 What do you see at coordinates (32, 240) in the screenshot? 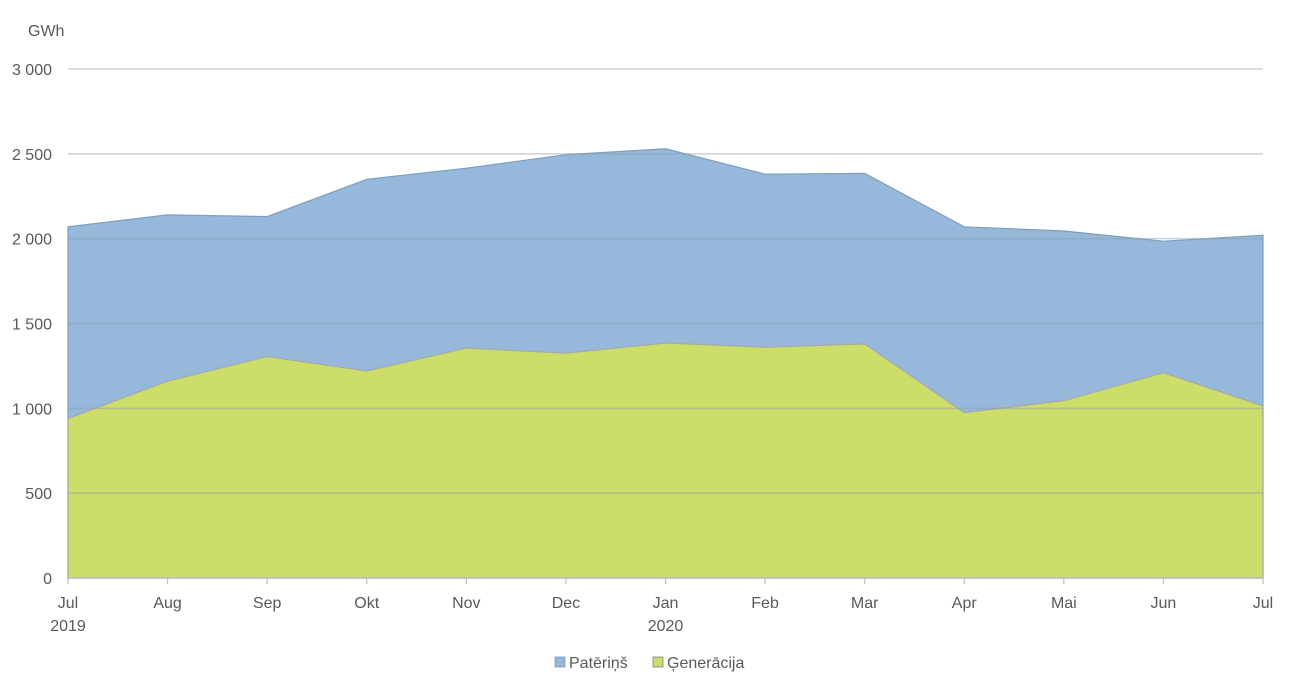
I see `y-tick-label: 2 000` at bounding box center [32, 240].